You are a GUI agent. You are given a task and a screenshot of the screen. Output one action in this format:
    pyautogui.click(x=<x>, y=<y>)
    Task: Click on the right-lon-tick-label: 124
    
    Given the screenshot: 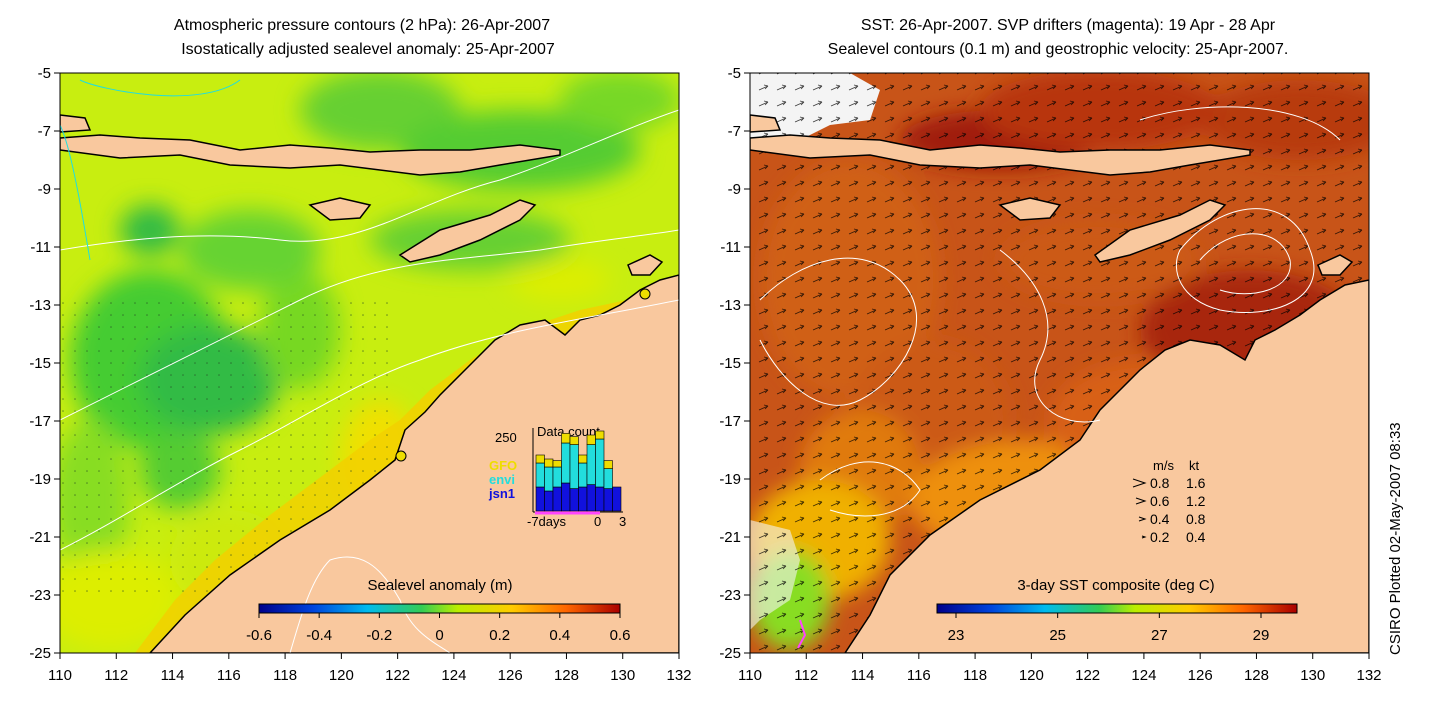 What is the action you would take?
    pyautogui.click(x=1143, y=675)
    